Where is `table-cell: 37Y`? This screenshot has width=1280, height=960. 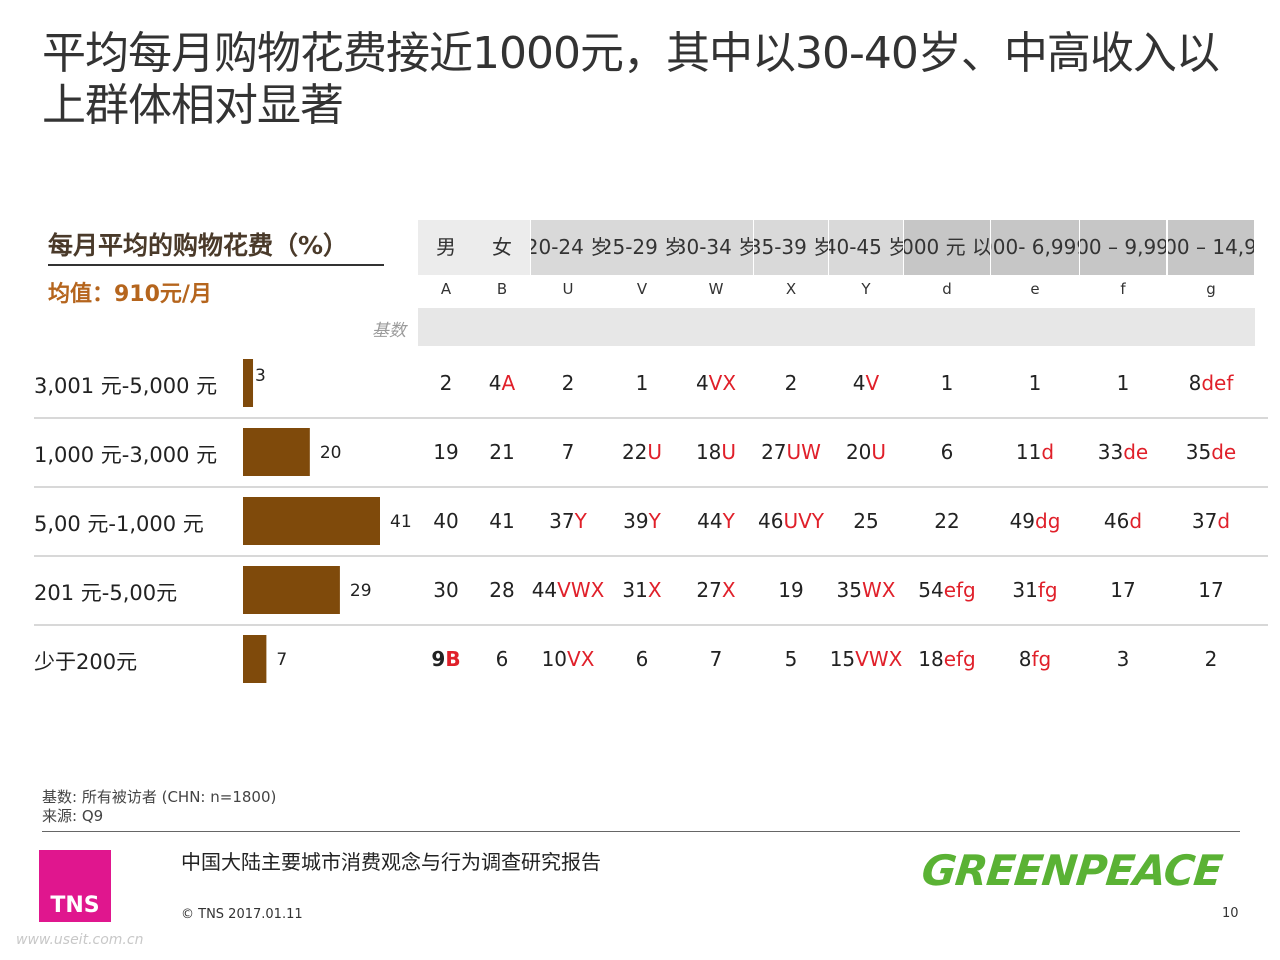 table-cell: 37Y is located at coordinates (568, 521).